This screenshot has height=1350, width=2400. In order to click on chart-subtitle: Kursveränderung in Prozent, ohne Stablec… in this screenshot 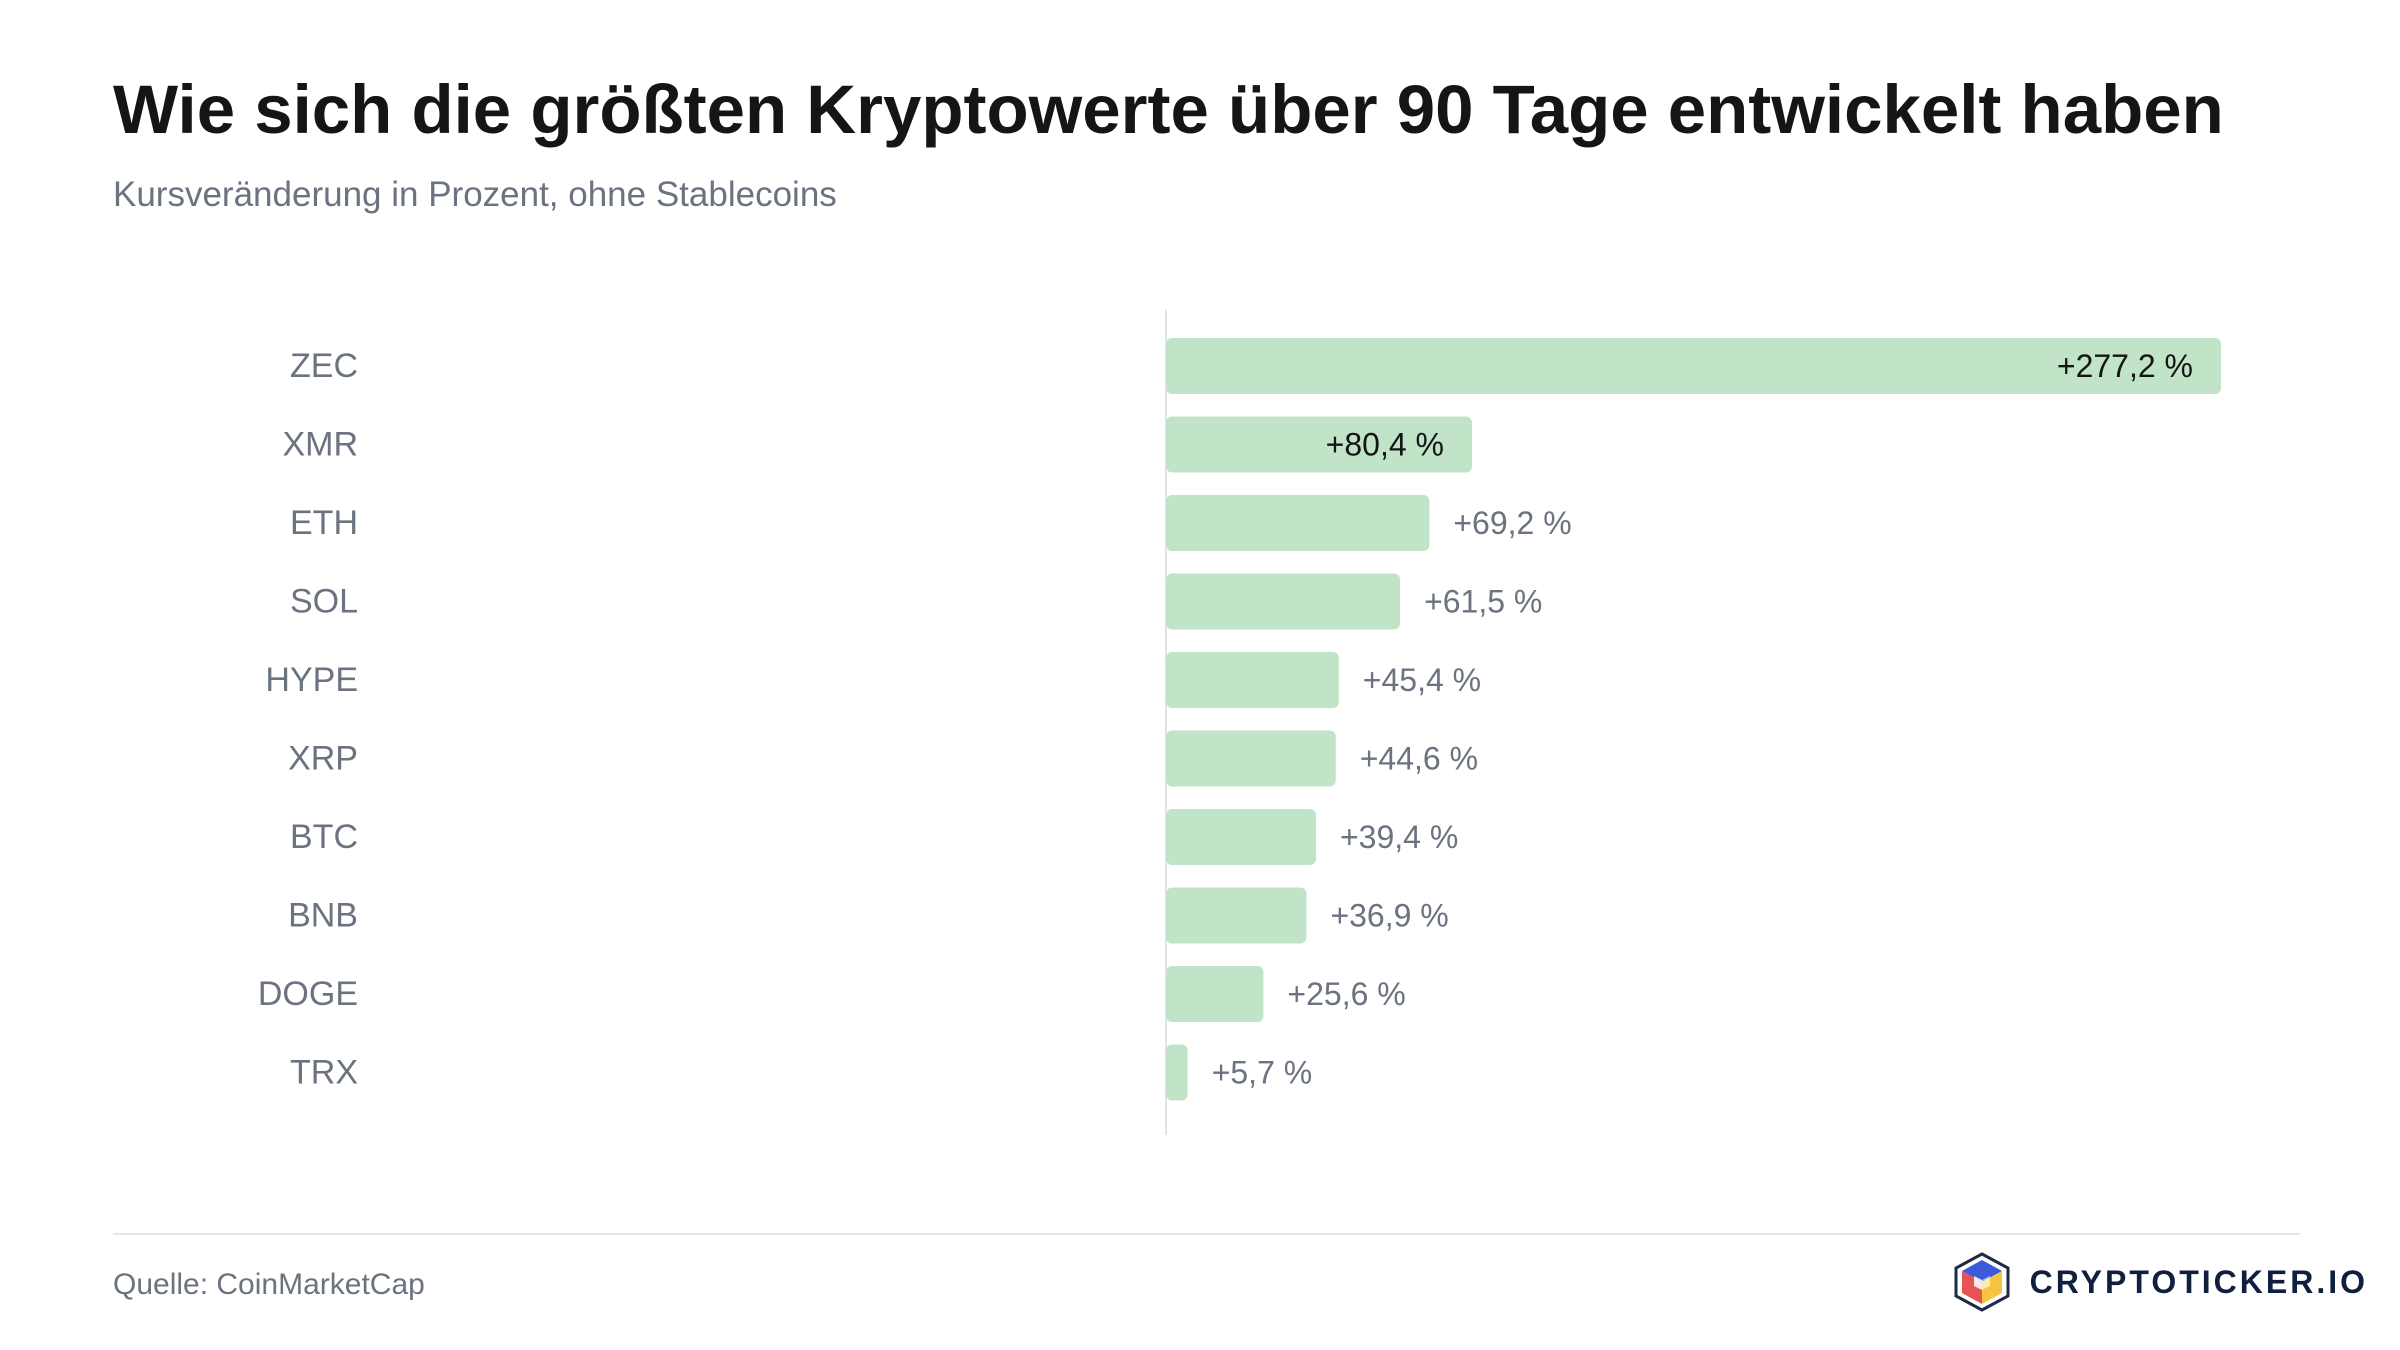, I will do `click(475, 194)`.